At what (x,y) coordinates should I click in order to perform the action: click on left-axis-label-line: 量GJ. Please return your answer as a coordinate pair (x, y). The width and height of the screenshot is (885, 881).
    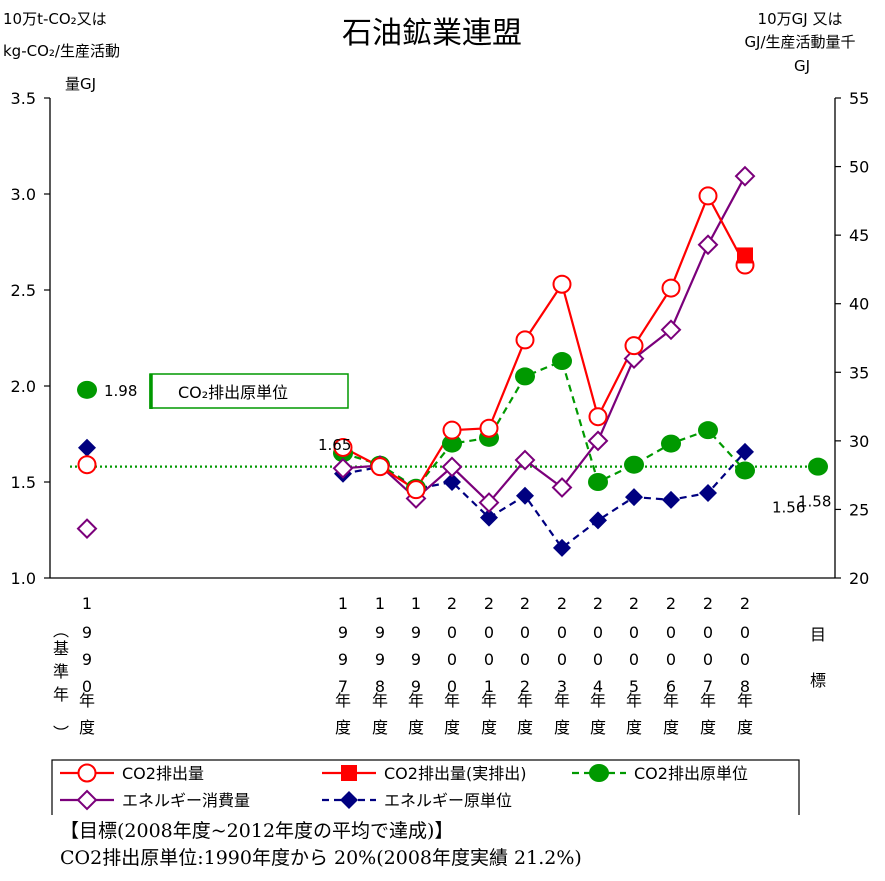
    Looking at the image, I should click on (80, 84).